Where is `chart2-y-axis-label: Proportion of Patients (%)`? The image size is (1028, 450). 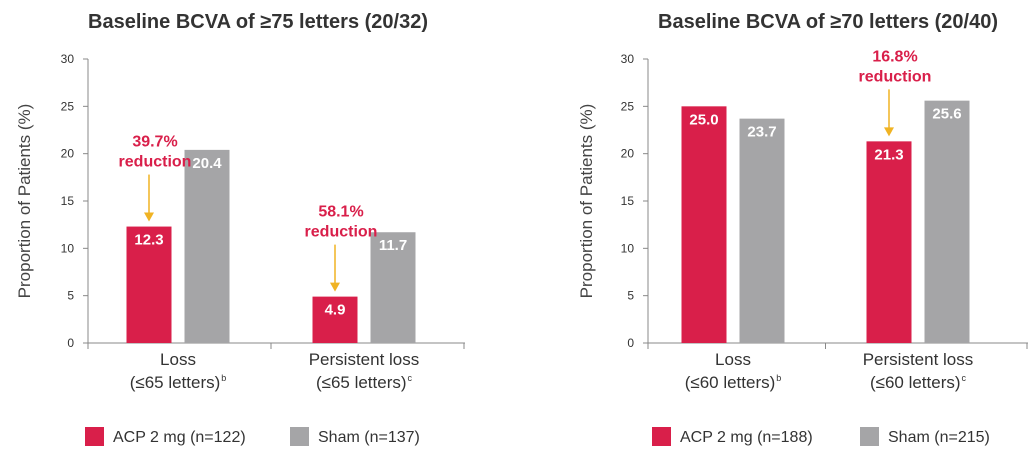
chart2-y-axis-label: Proportion of Patients (%) is located at coordinates (586, 201).